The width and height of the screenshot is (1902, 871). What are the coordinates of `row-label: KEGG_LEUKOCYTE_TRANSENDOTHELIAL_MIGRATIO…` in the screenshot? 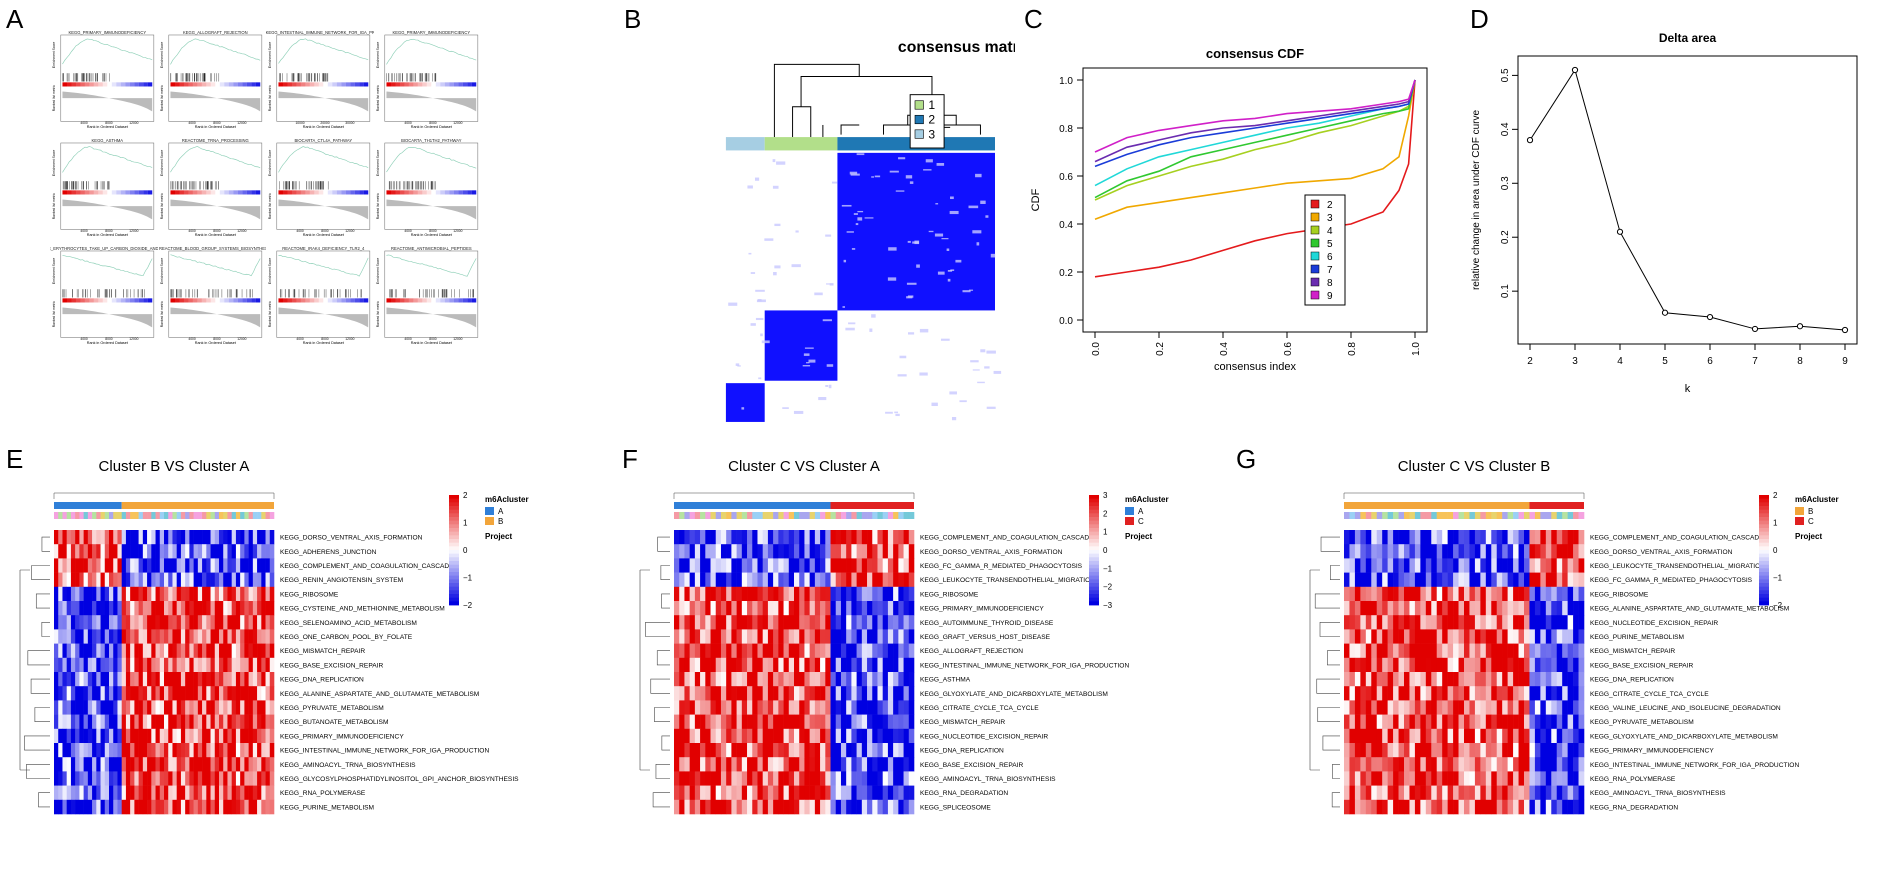 It's located at (1007, 580).